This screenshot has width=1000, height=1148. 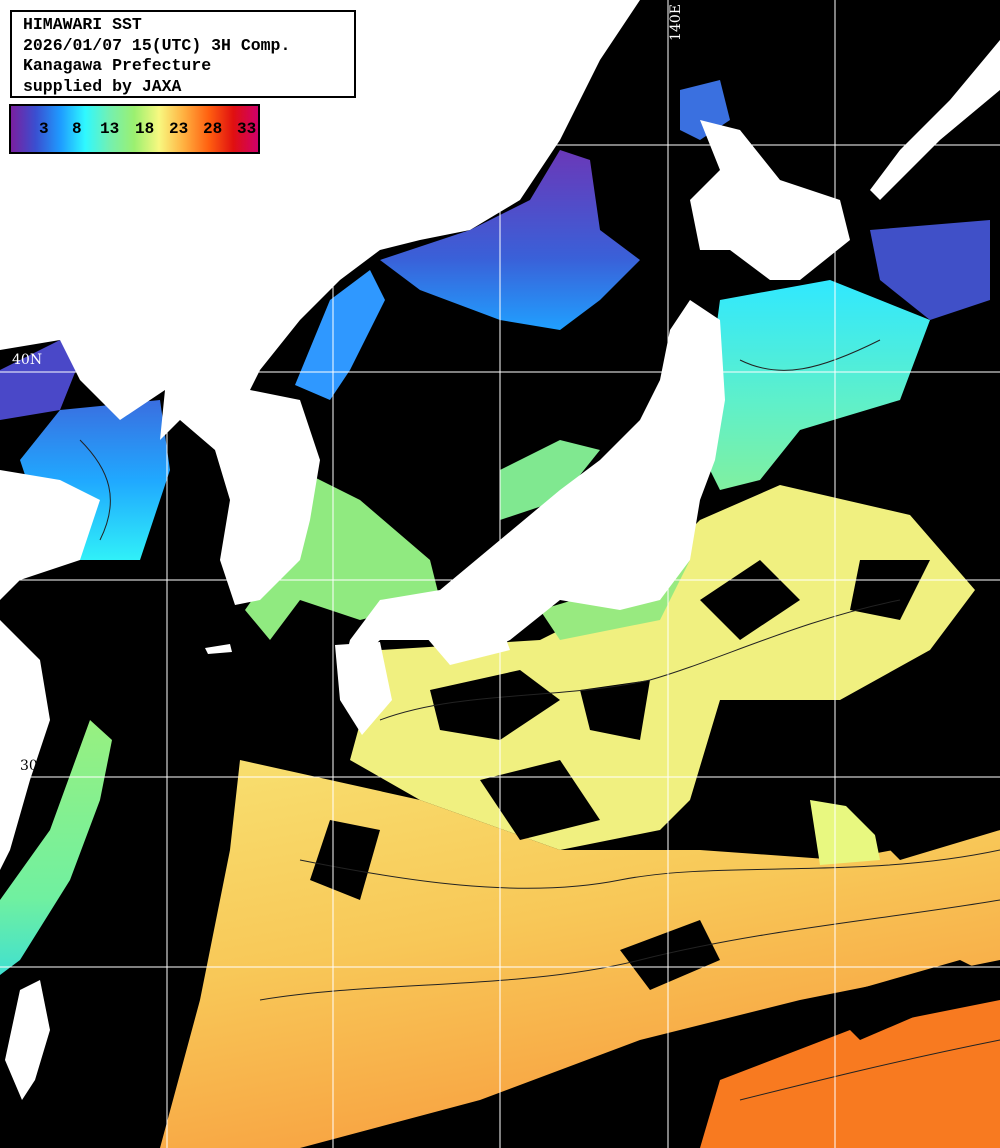 I want to click on grid-label-30n: 30N, so click(x=35, y=766).